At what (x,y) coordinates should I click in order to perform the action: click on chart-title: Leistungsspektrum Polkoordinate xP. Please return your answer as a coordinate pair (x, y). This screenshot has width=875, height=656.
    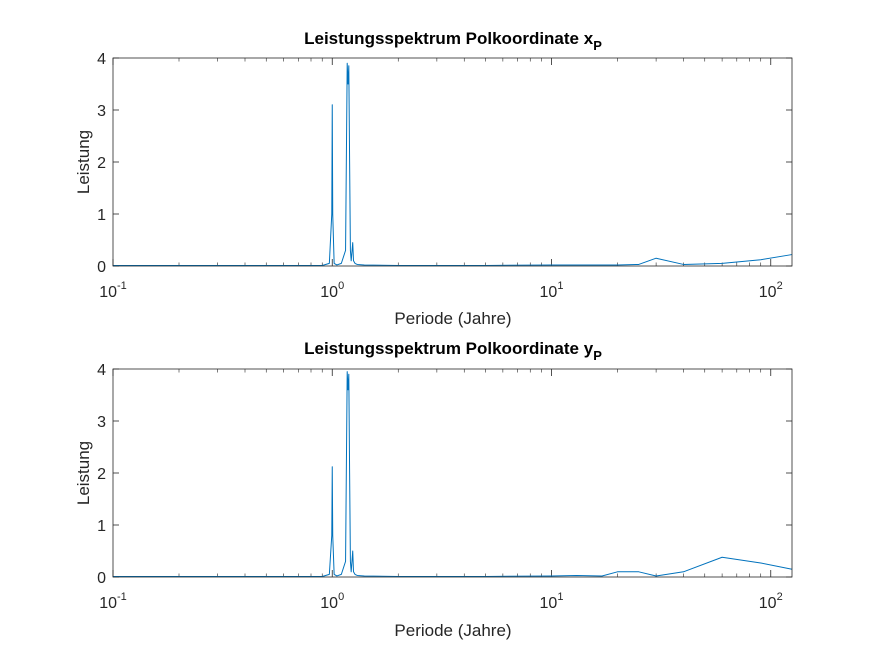
    Looking at the image, I should click on (453, 41).